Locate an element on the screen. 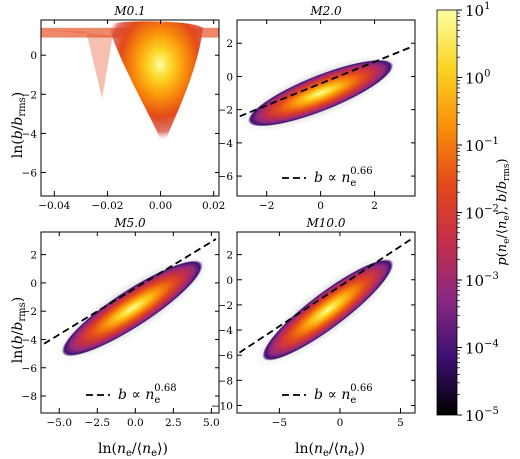 This screenshot has height=459, width=520. colorbar-tick-label: 10⁻¹ is located at coordinates (482, 145).